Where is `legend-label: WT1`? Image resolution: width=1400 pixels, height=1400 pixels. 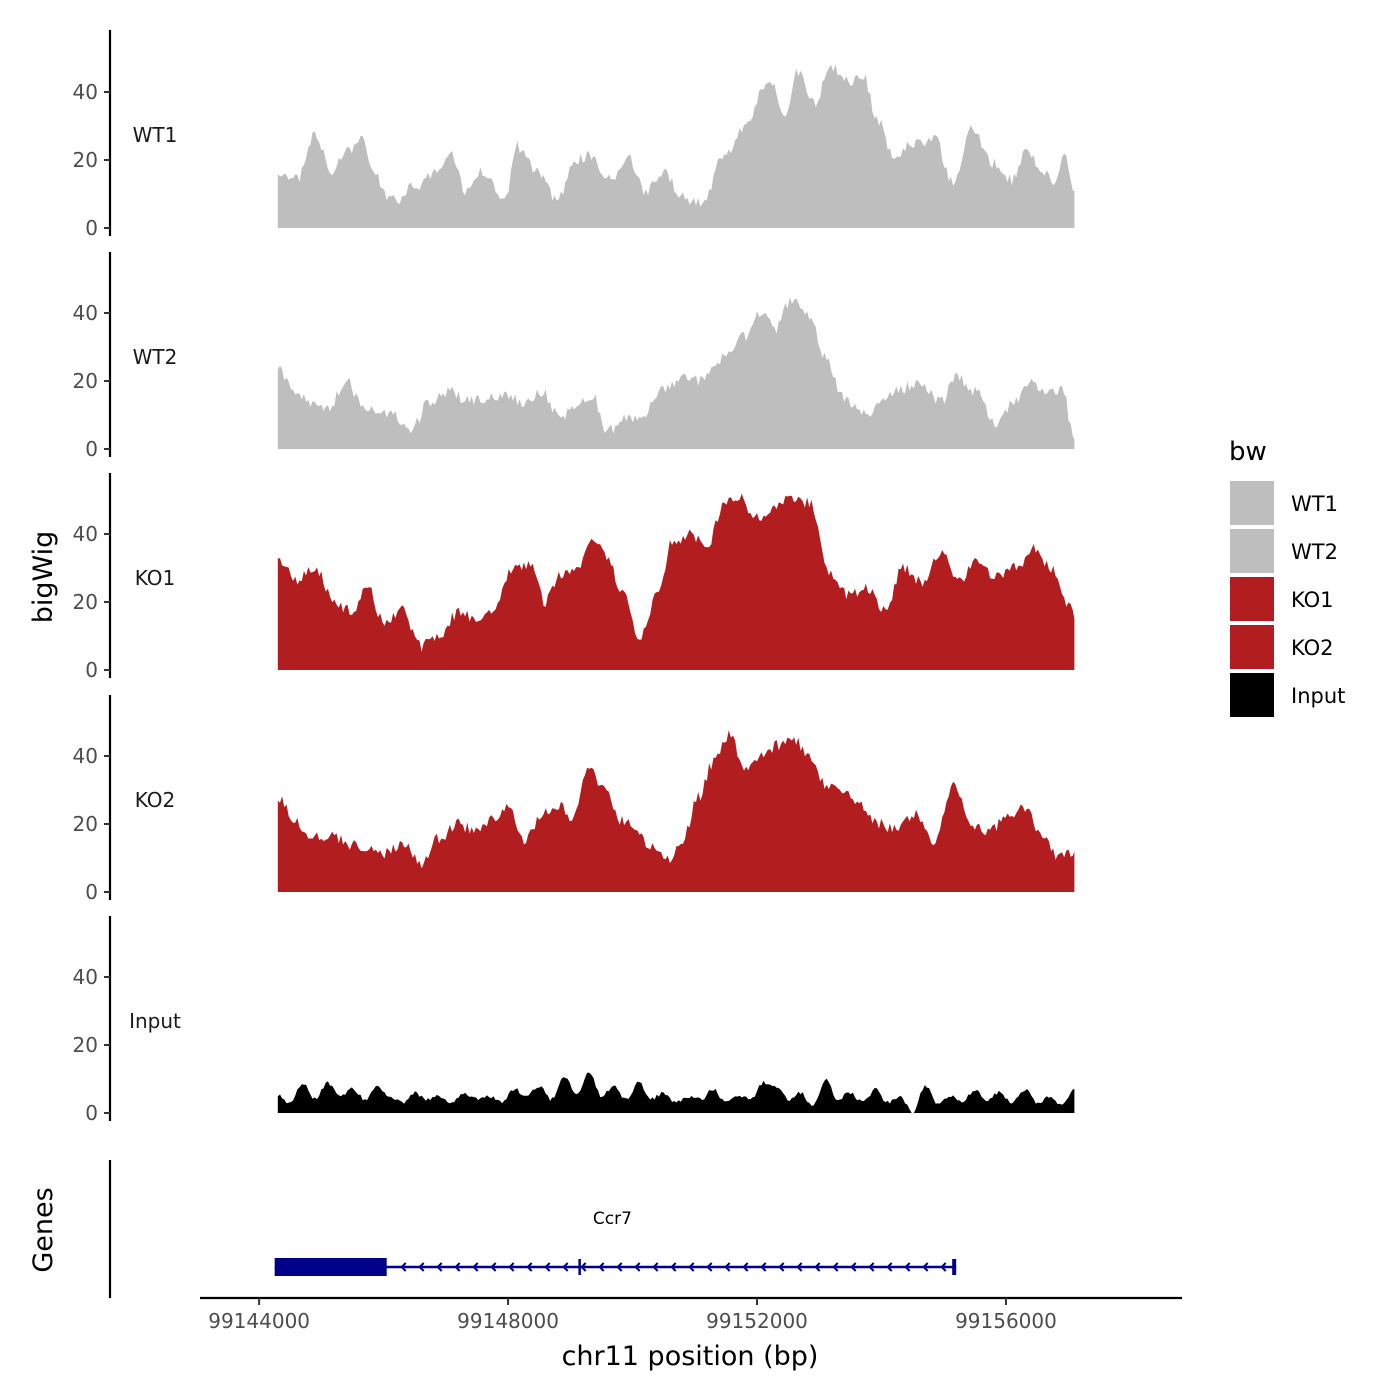
legend-label: WT1 is located at coordinates (1314, 504).